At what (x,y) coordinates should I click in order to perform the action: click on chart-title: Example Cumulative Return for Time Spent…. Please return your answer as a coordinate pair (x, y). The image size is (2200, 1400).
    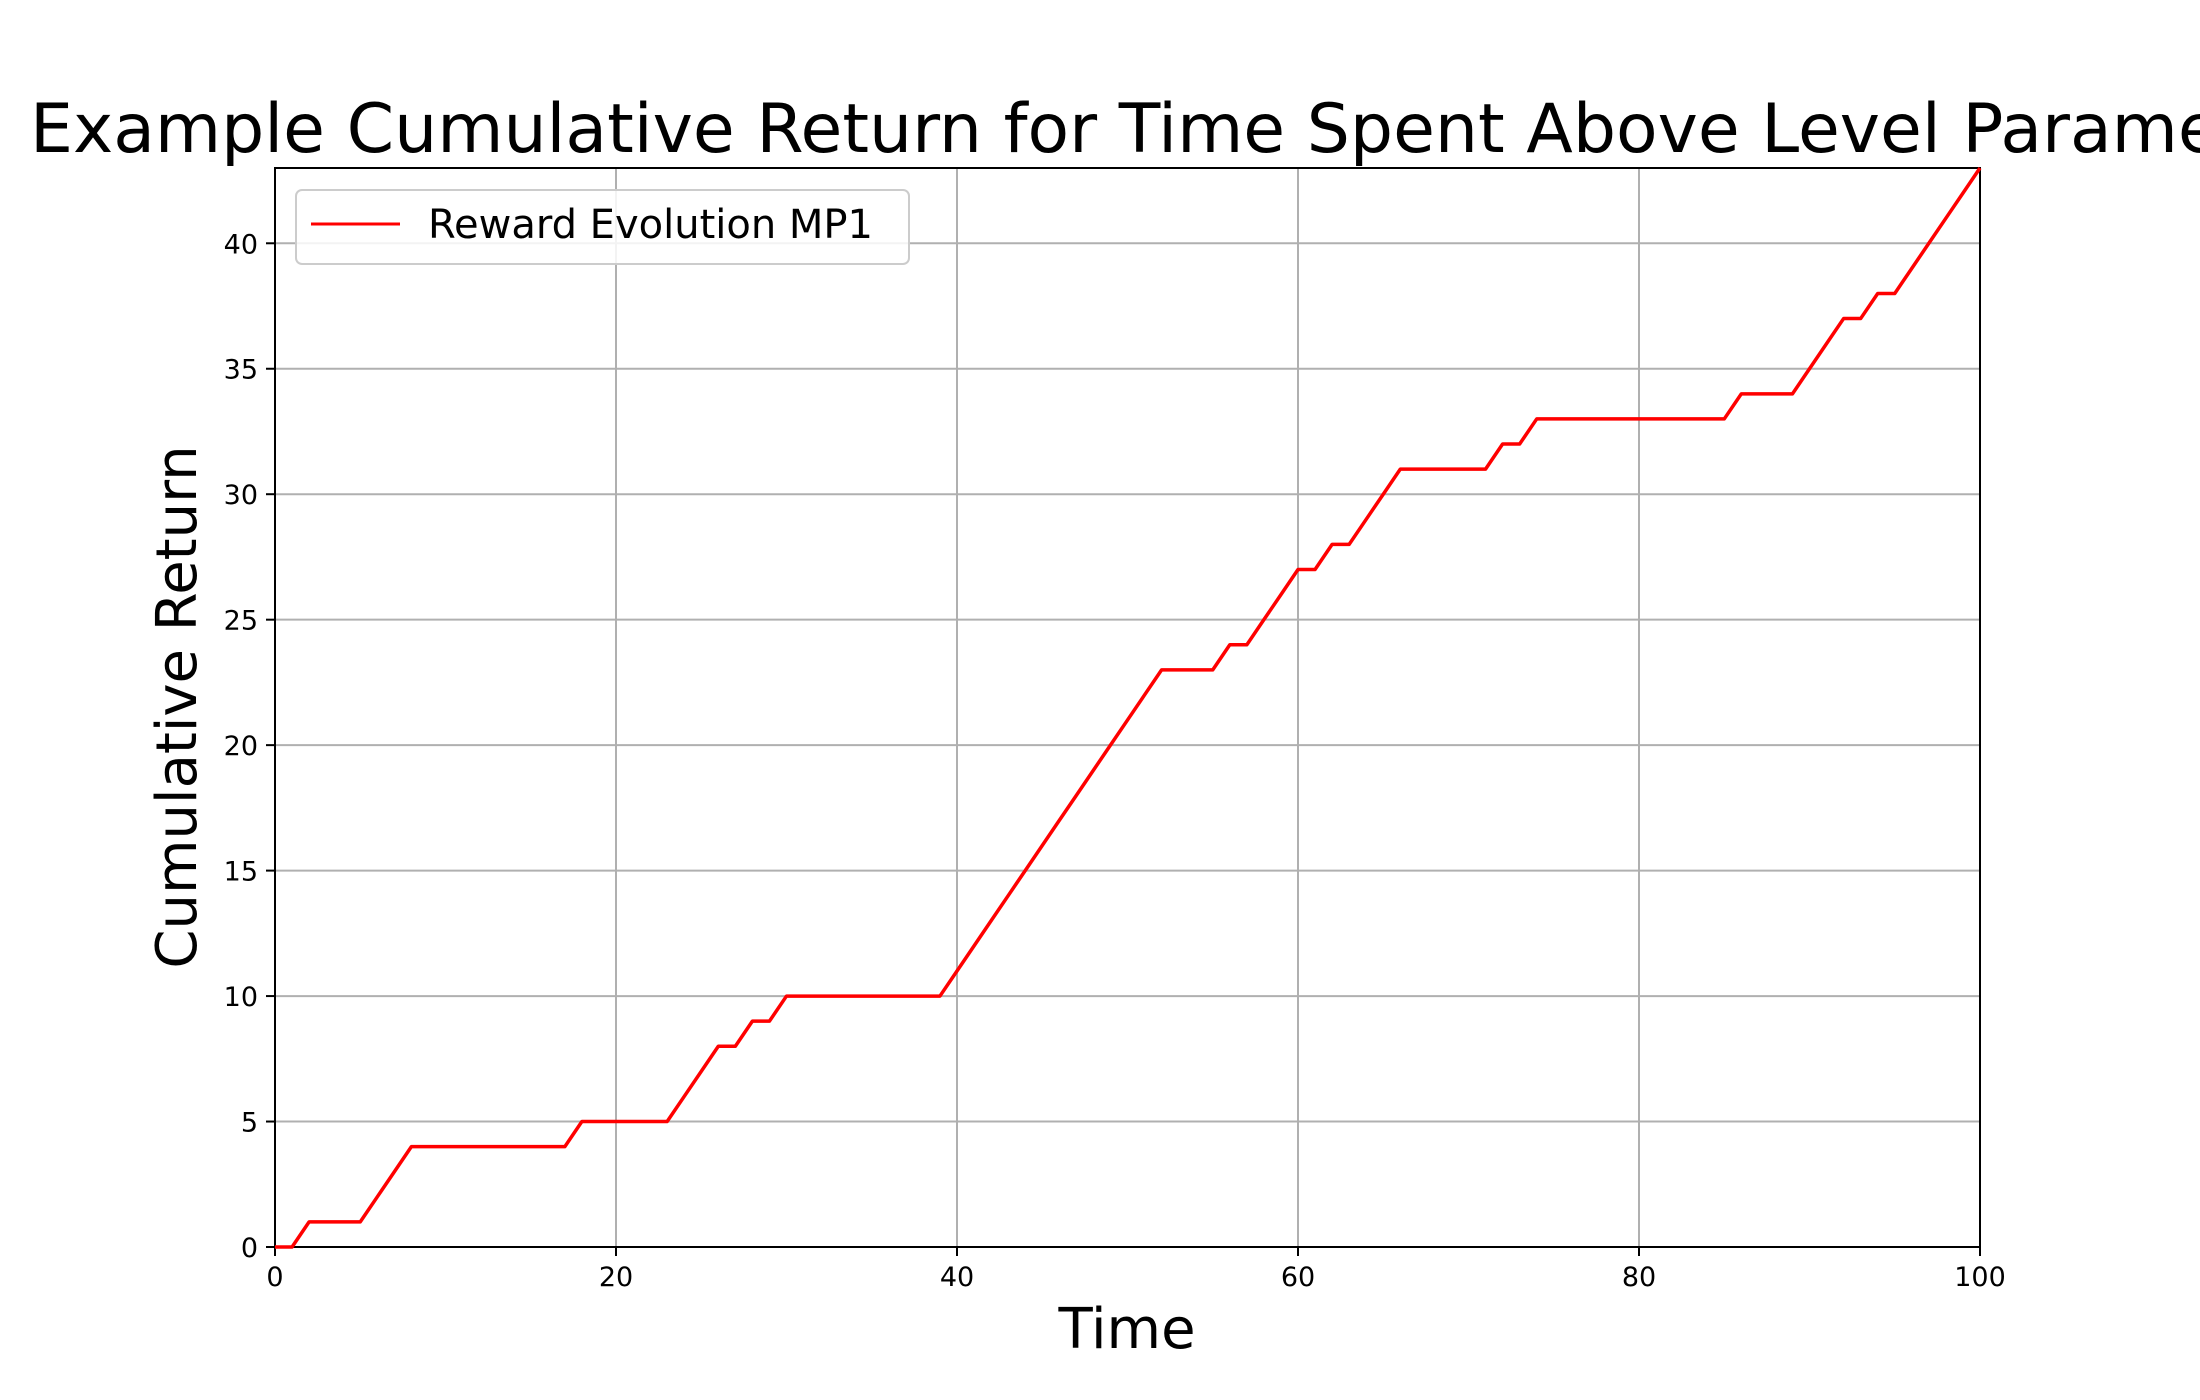
    Looking at the image, I should click on (1115, 129).